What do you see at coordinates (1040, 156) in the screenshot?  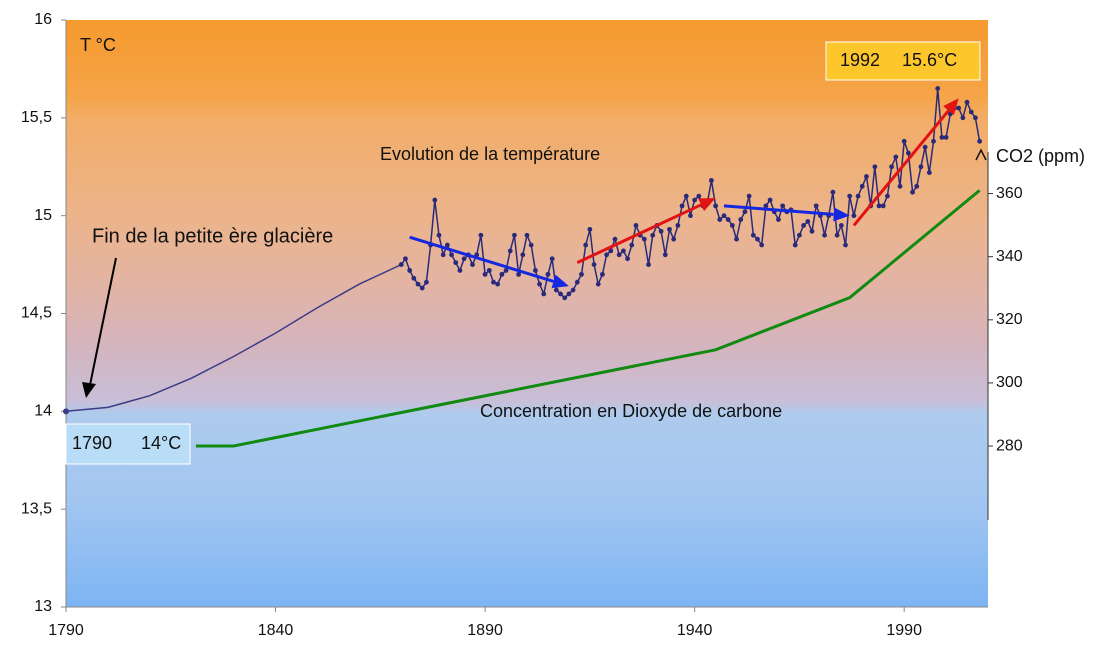 I see `y2-axis-label: CO2 (ppm)` at bounding box center [1040, 156].